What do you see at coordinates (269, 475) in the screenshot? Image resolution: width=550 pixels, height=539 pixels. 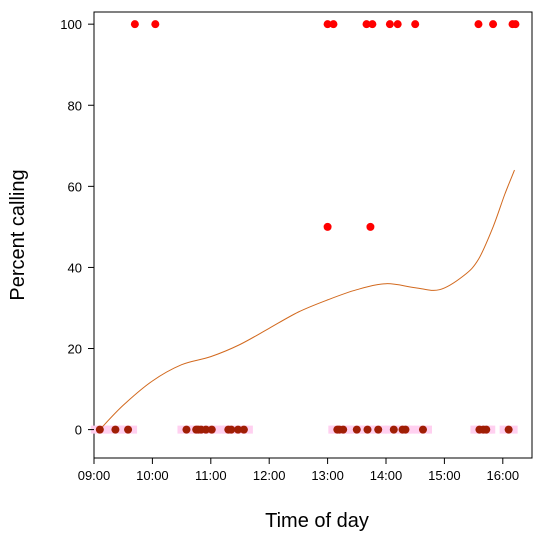 I see `x-tick-label: 12:00` at bounding box center [269, 475].